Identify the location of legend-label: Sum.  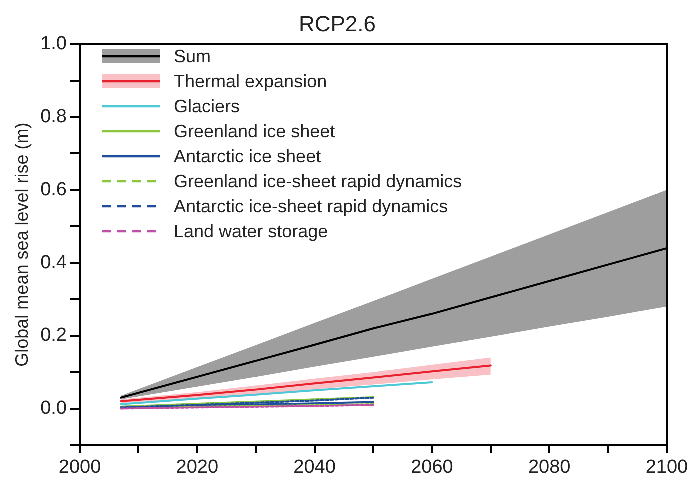
(193, 56).